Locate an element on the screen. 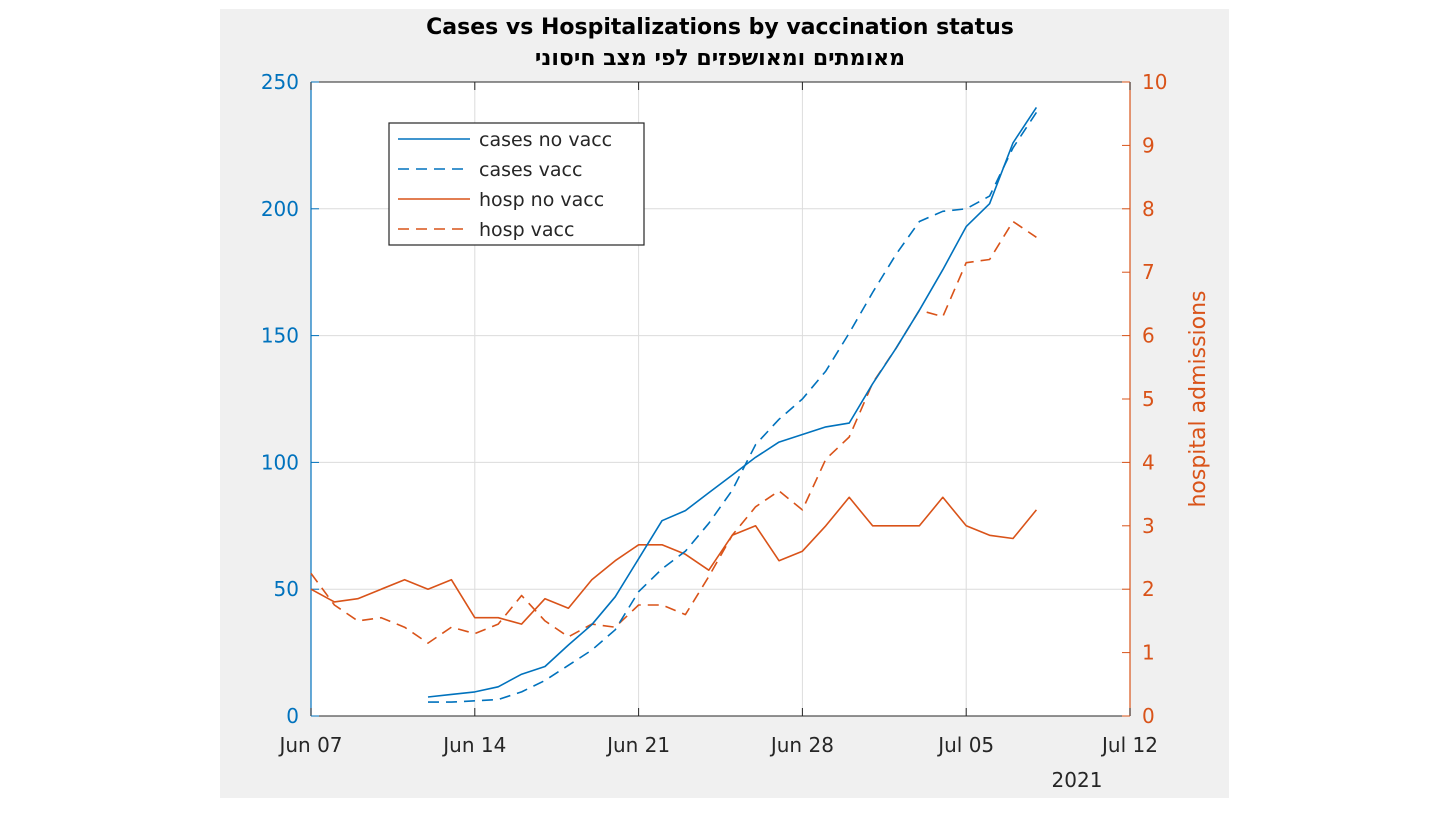 This screenshot has height=819, width=1456. y-right-tick-label: 7 is located at coordinates (1148, 272).